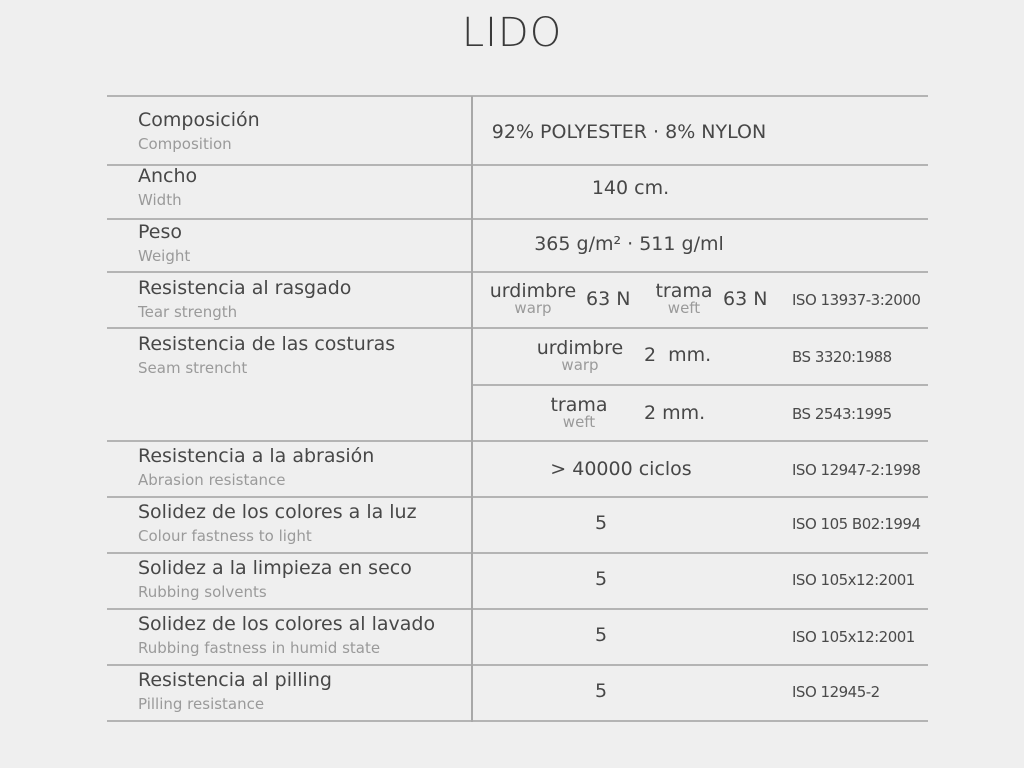  What do you see at coordinates (202, 592) in the screenshot?
I see `row-sublabel: Rubbing solvents` at bounding box center [202, 592].